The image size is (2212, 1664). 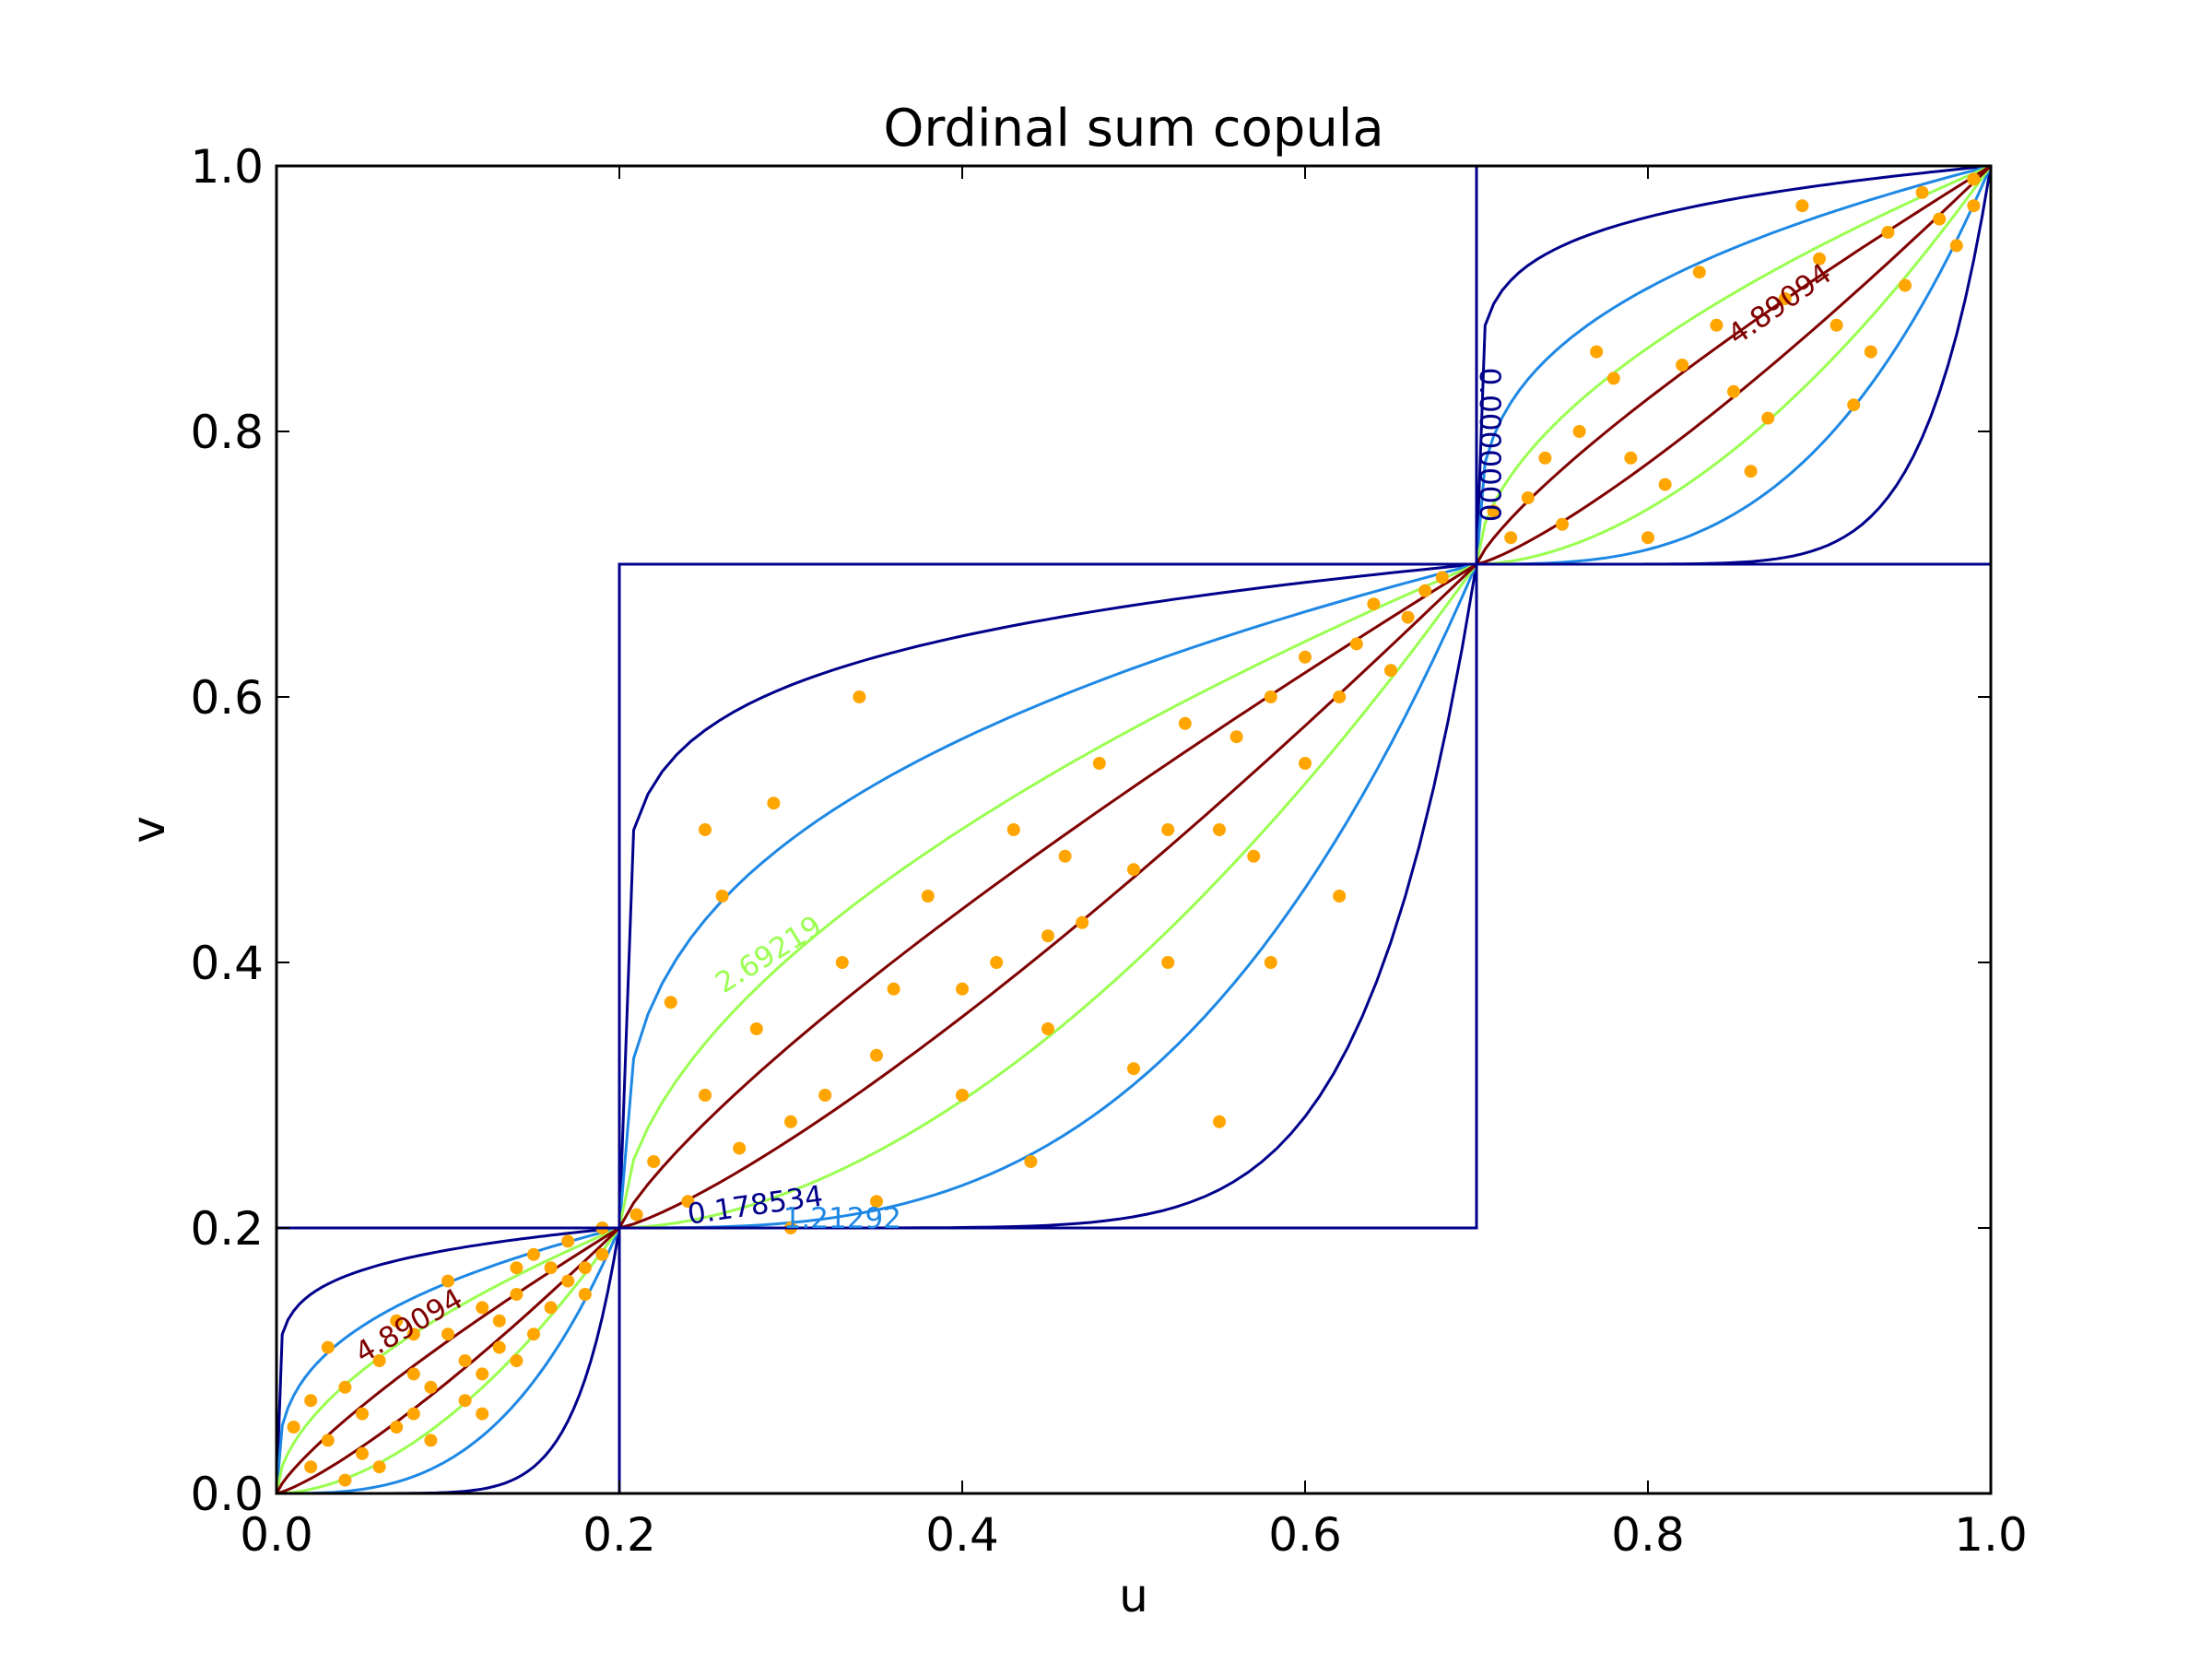 I want to click on contour-line-0-3-upper, so click(x=447, y=1360).